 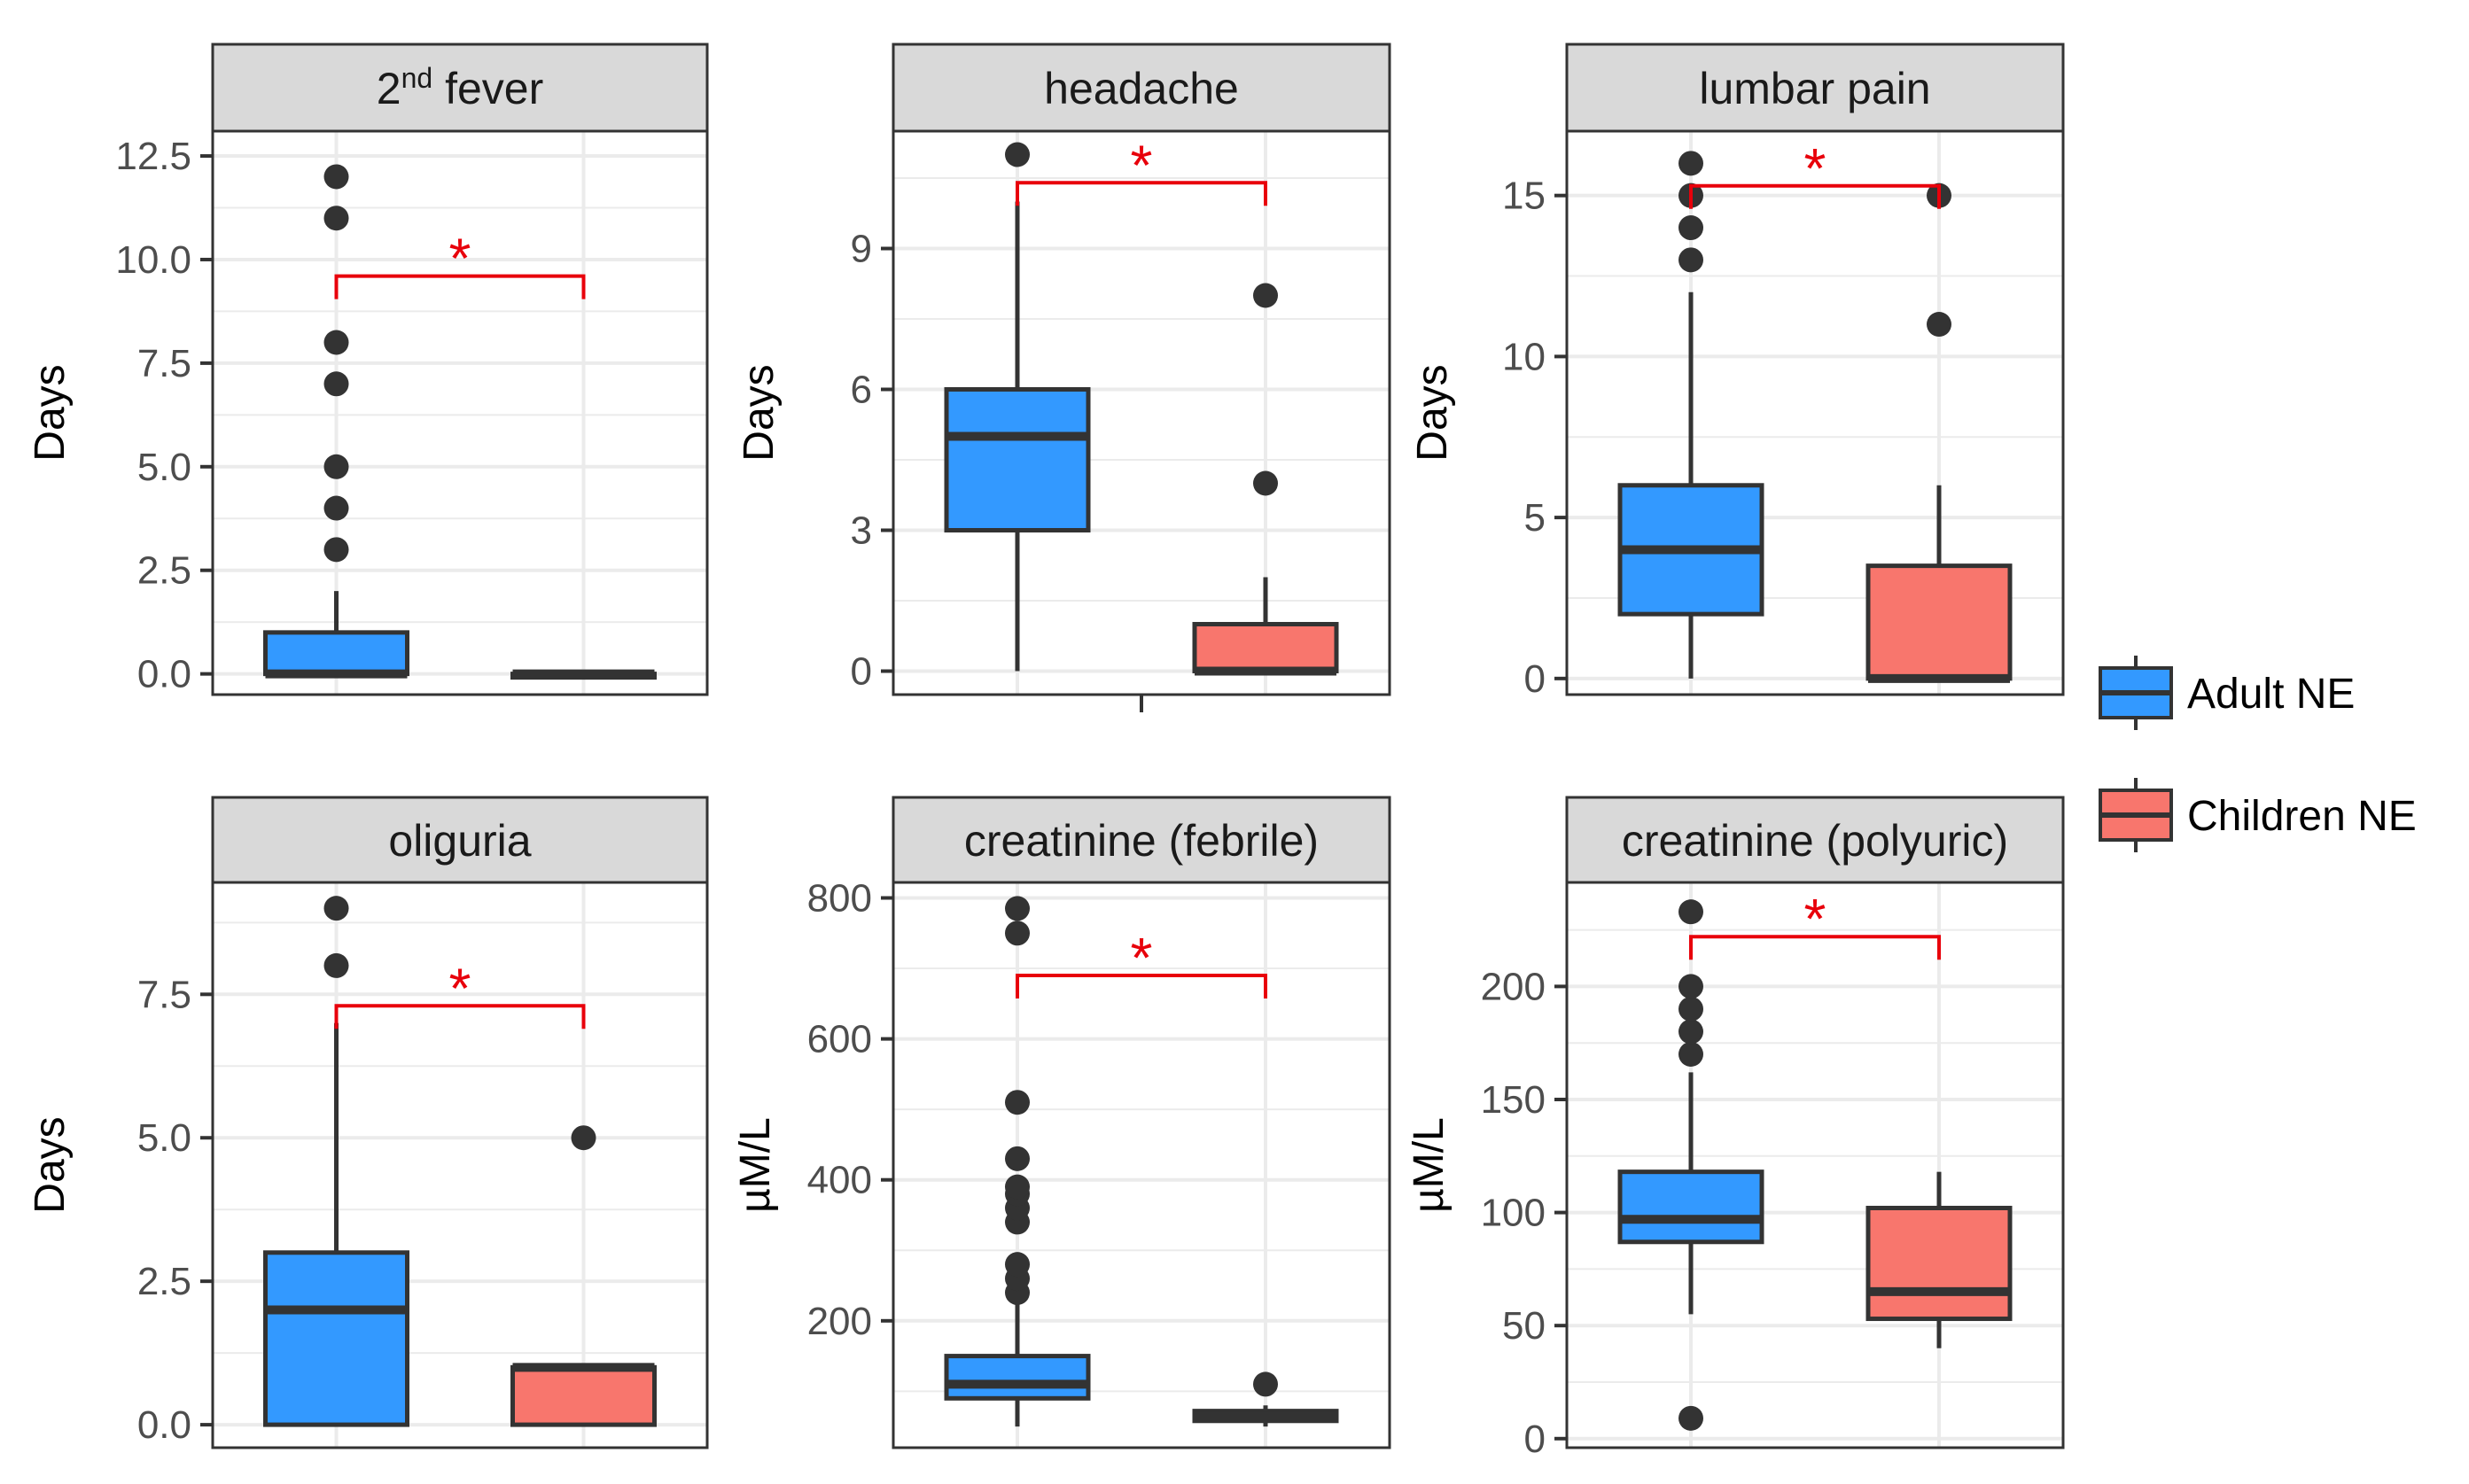 I want to click on legend-item-adult-ne: Adult NE, so click(x=2227, y=693).